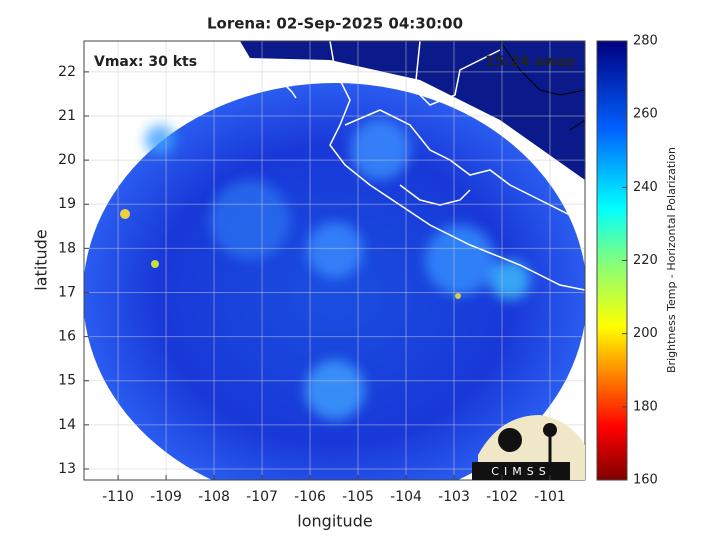 The height and width of the screenshot is (544, 720). What do you see at coordinates (412, 110) in the screenshot?
I see `land-dark` at bounding box center [412, 110].